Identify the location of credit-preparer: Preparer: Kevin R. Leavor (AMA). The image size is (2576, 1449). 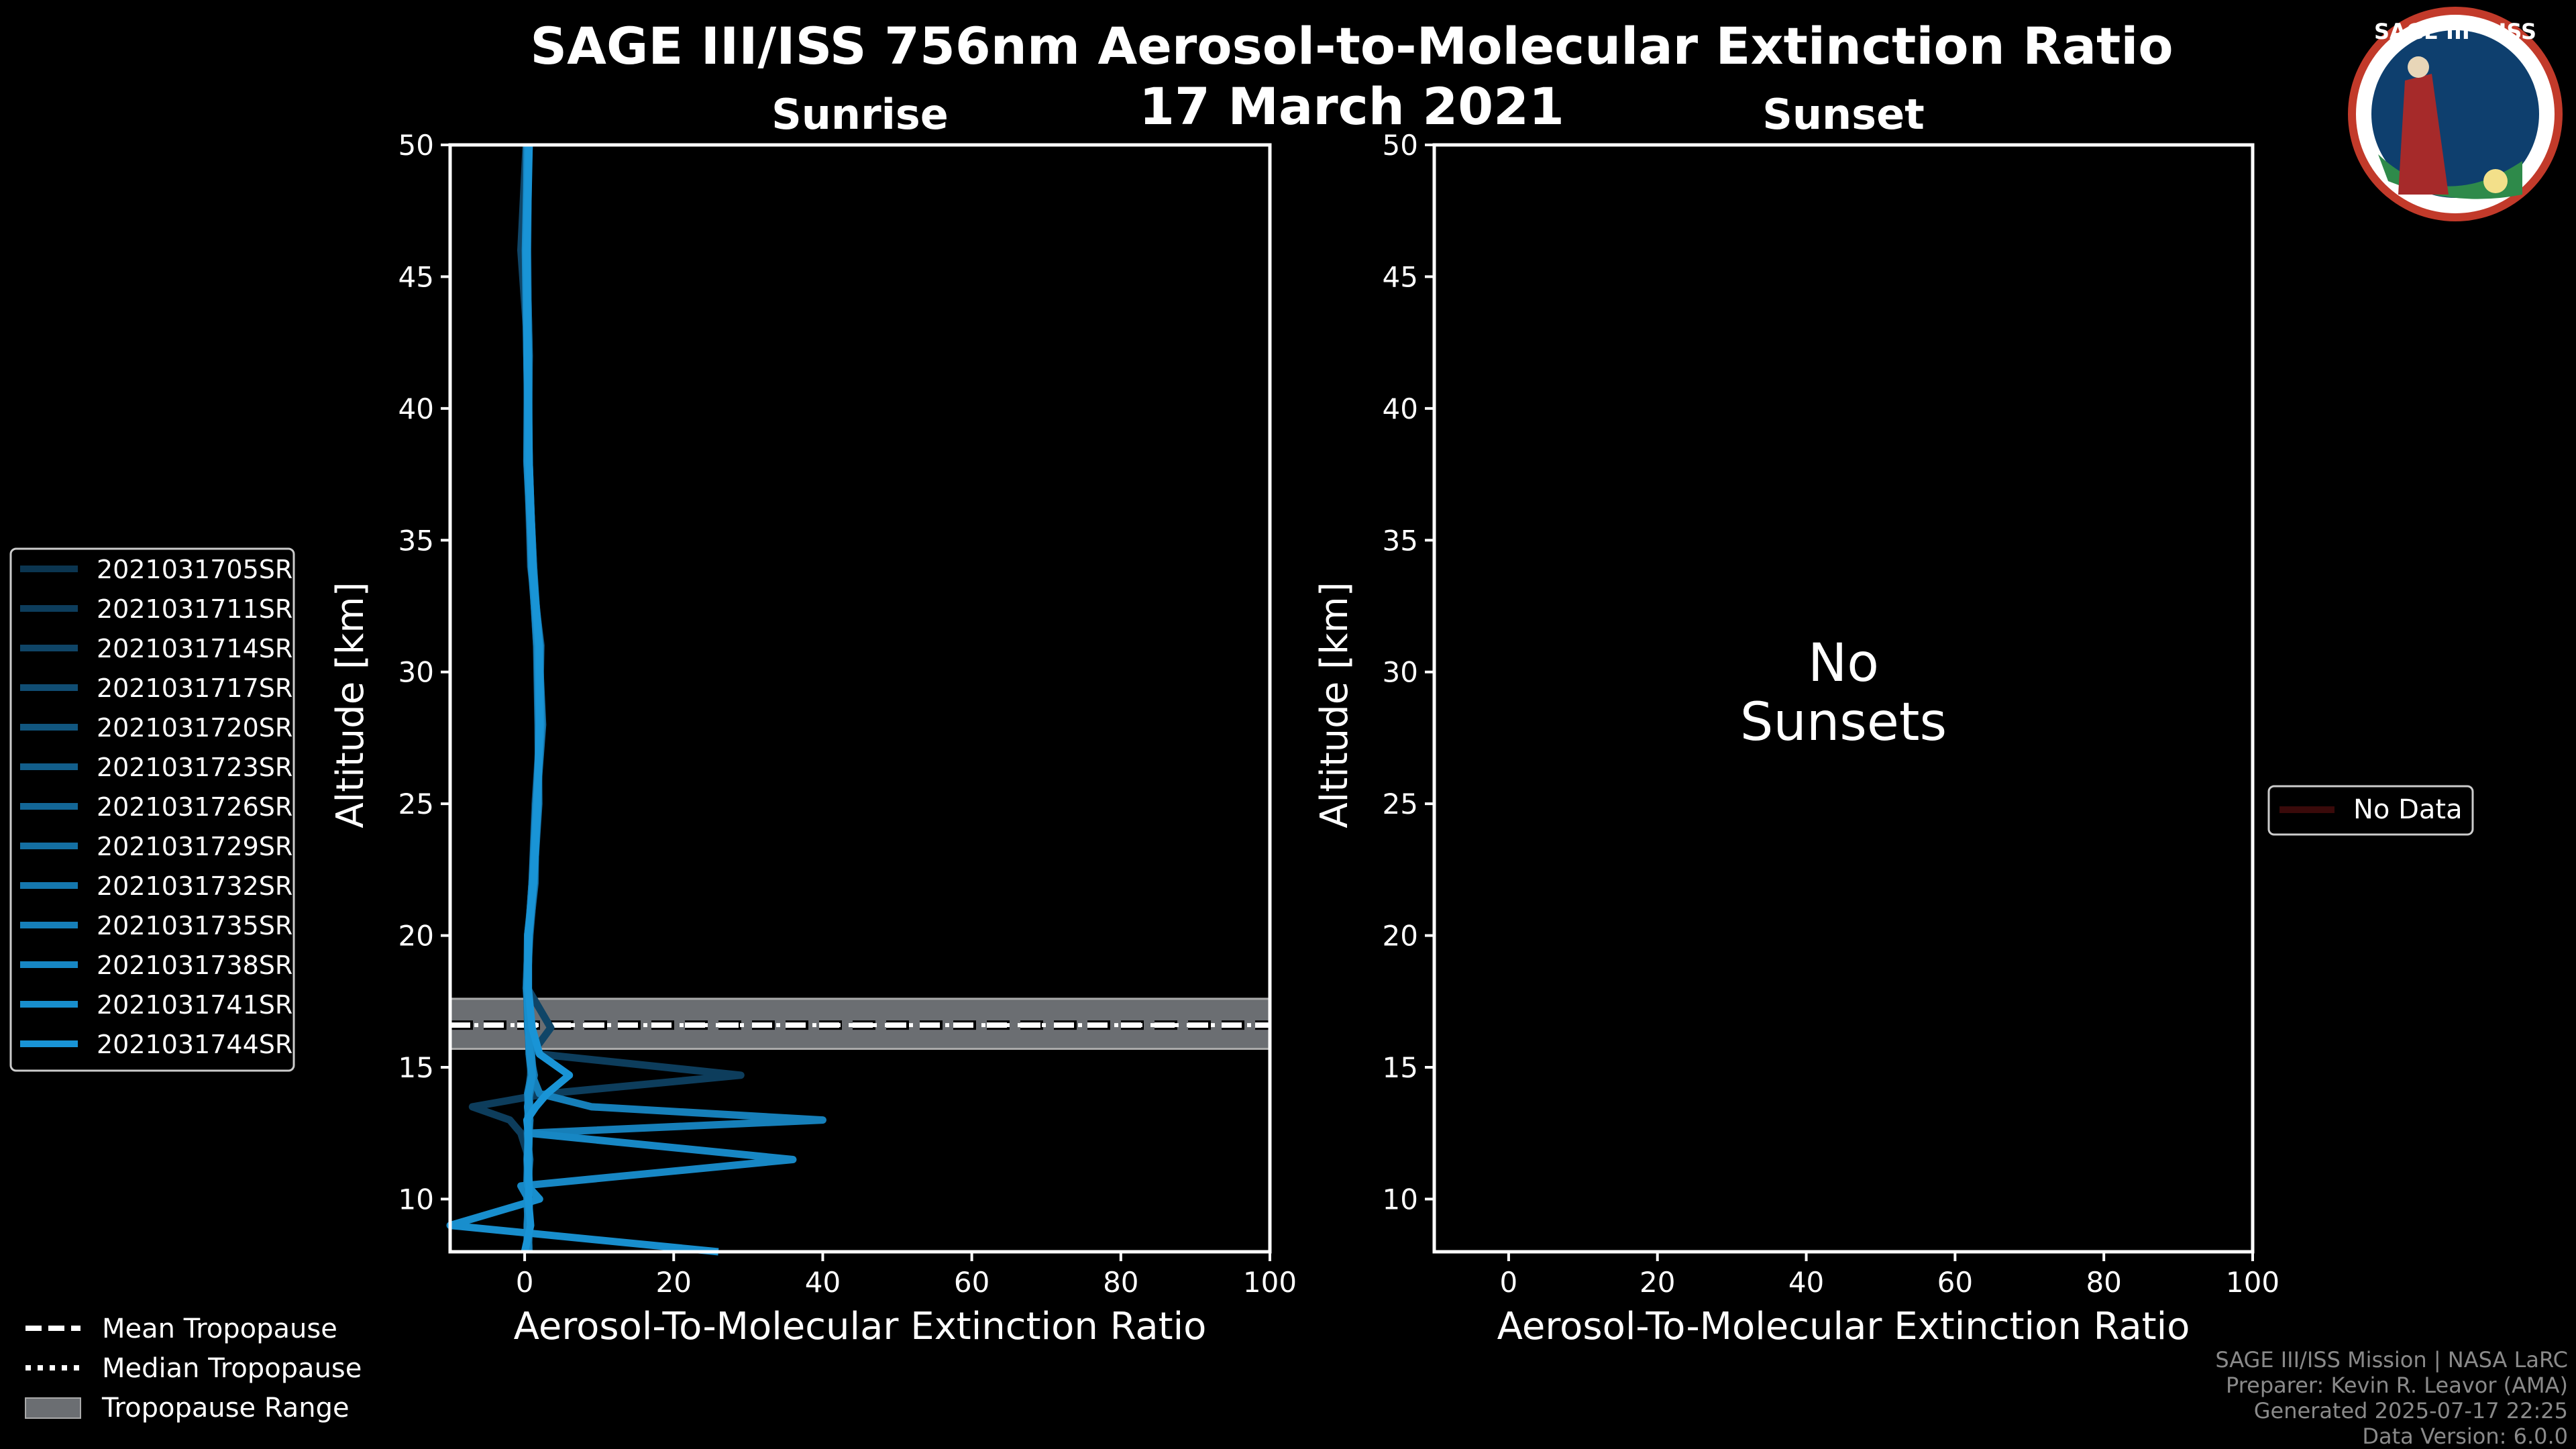
(2397, 1385).